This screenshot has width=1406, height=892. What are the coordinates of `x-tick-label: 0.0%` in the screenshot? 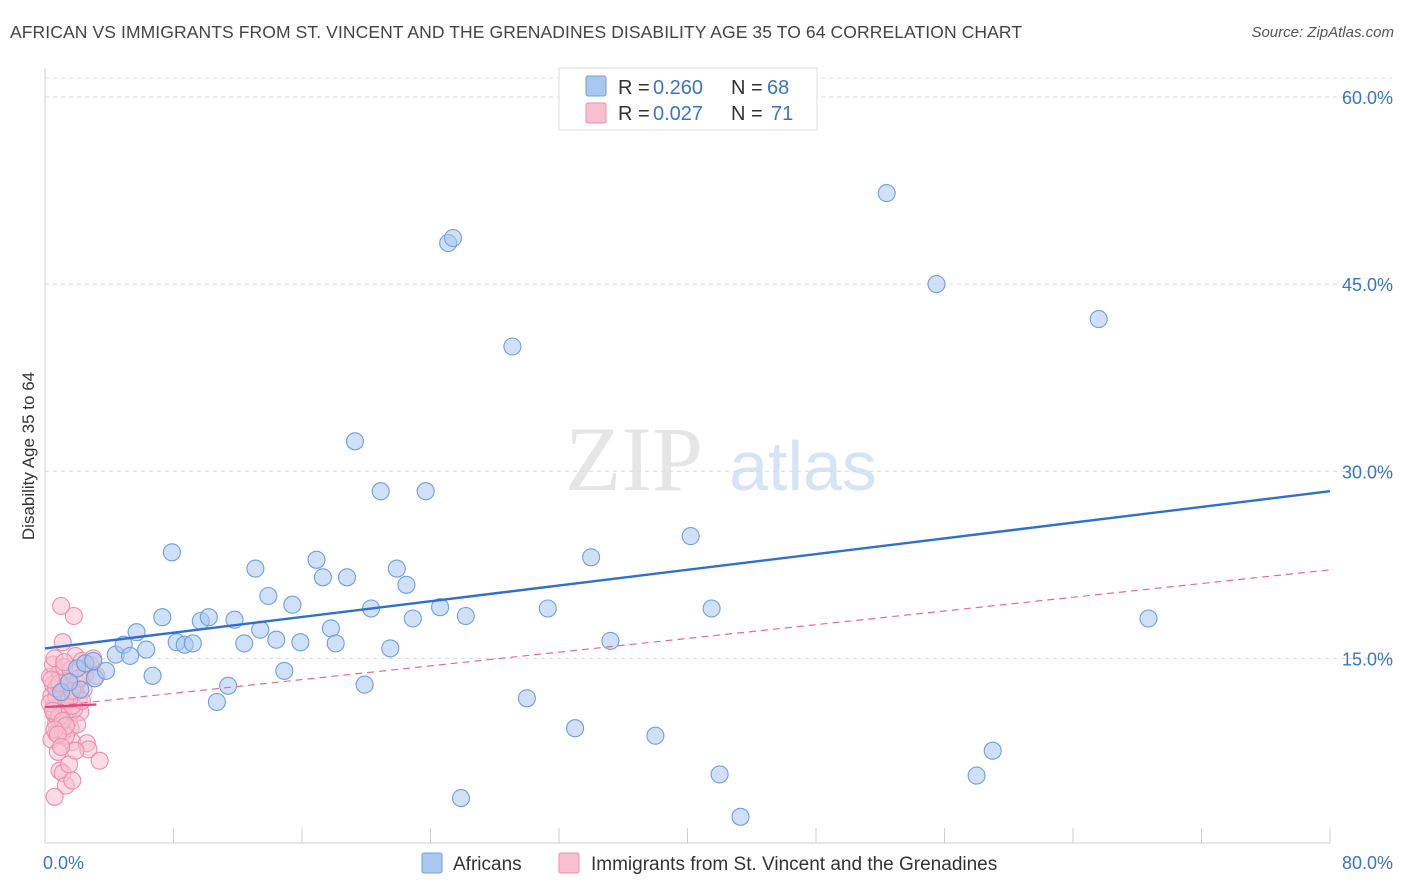 It's located at (63, 863).